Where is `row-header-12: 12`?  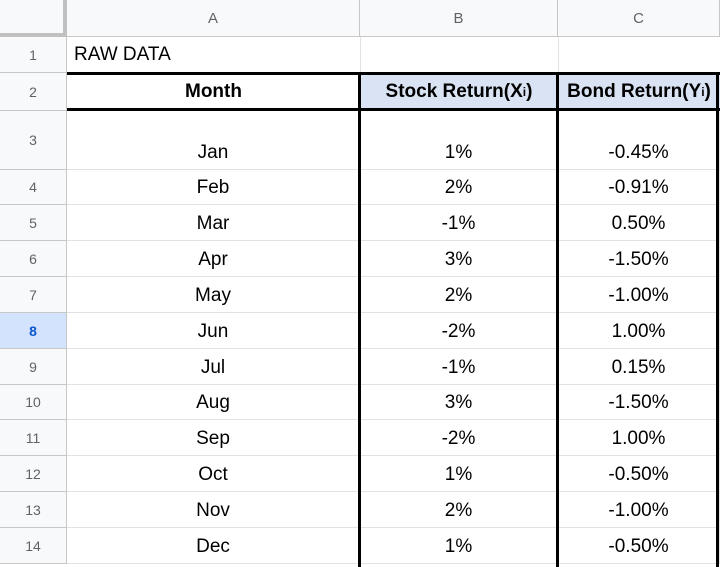 row-header-12: 12 is located at coordinates (33, 474).